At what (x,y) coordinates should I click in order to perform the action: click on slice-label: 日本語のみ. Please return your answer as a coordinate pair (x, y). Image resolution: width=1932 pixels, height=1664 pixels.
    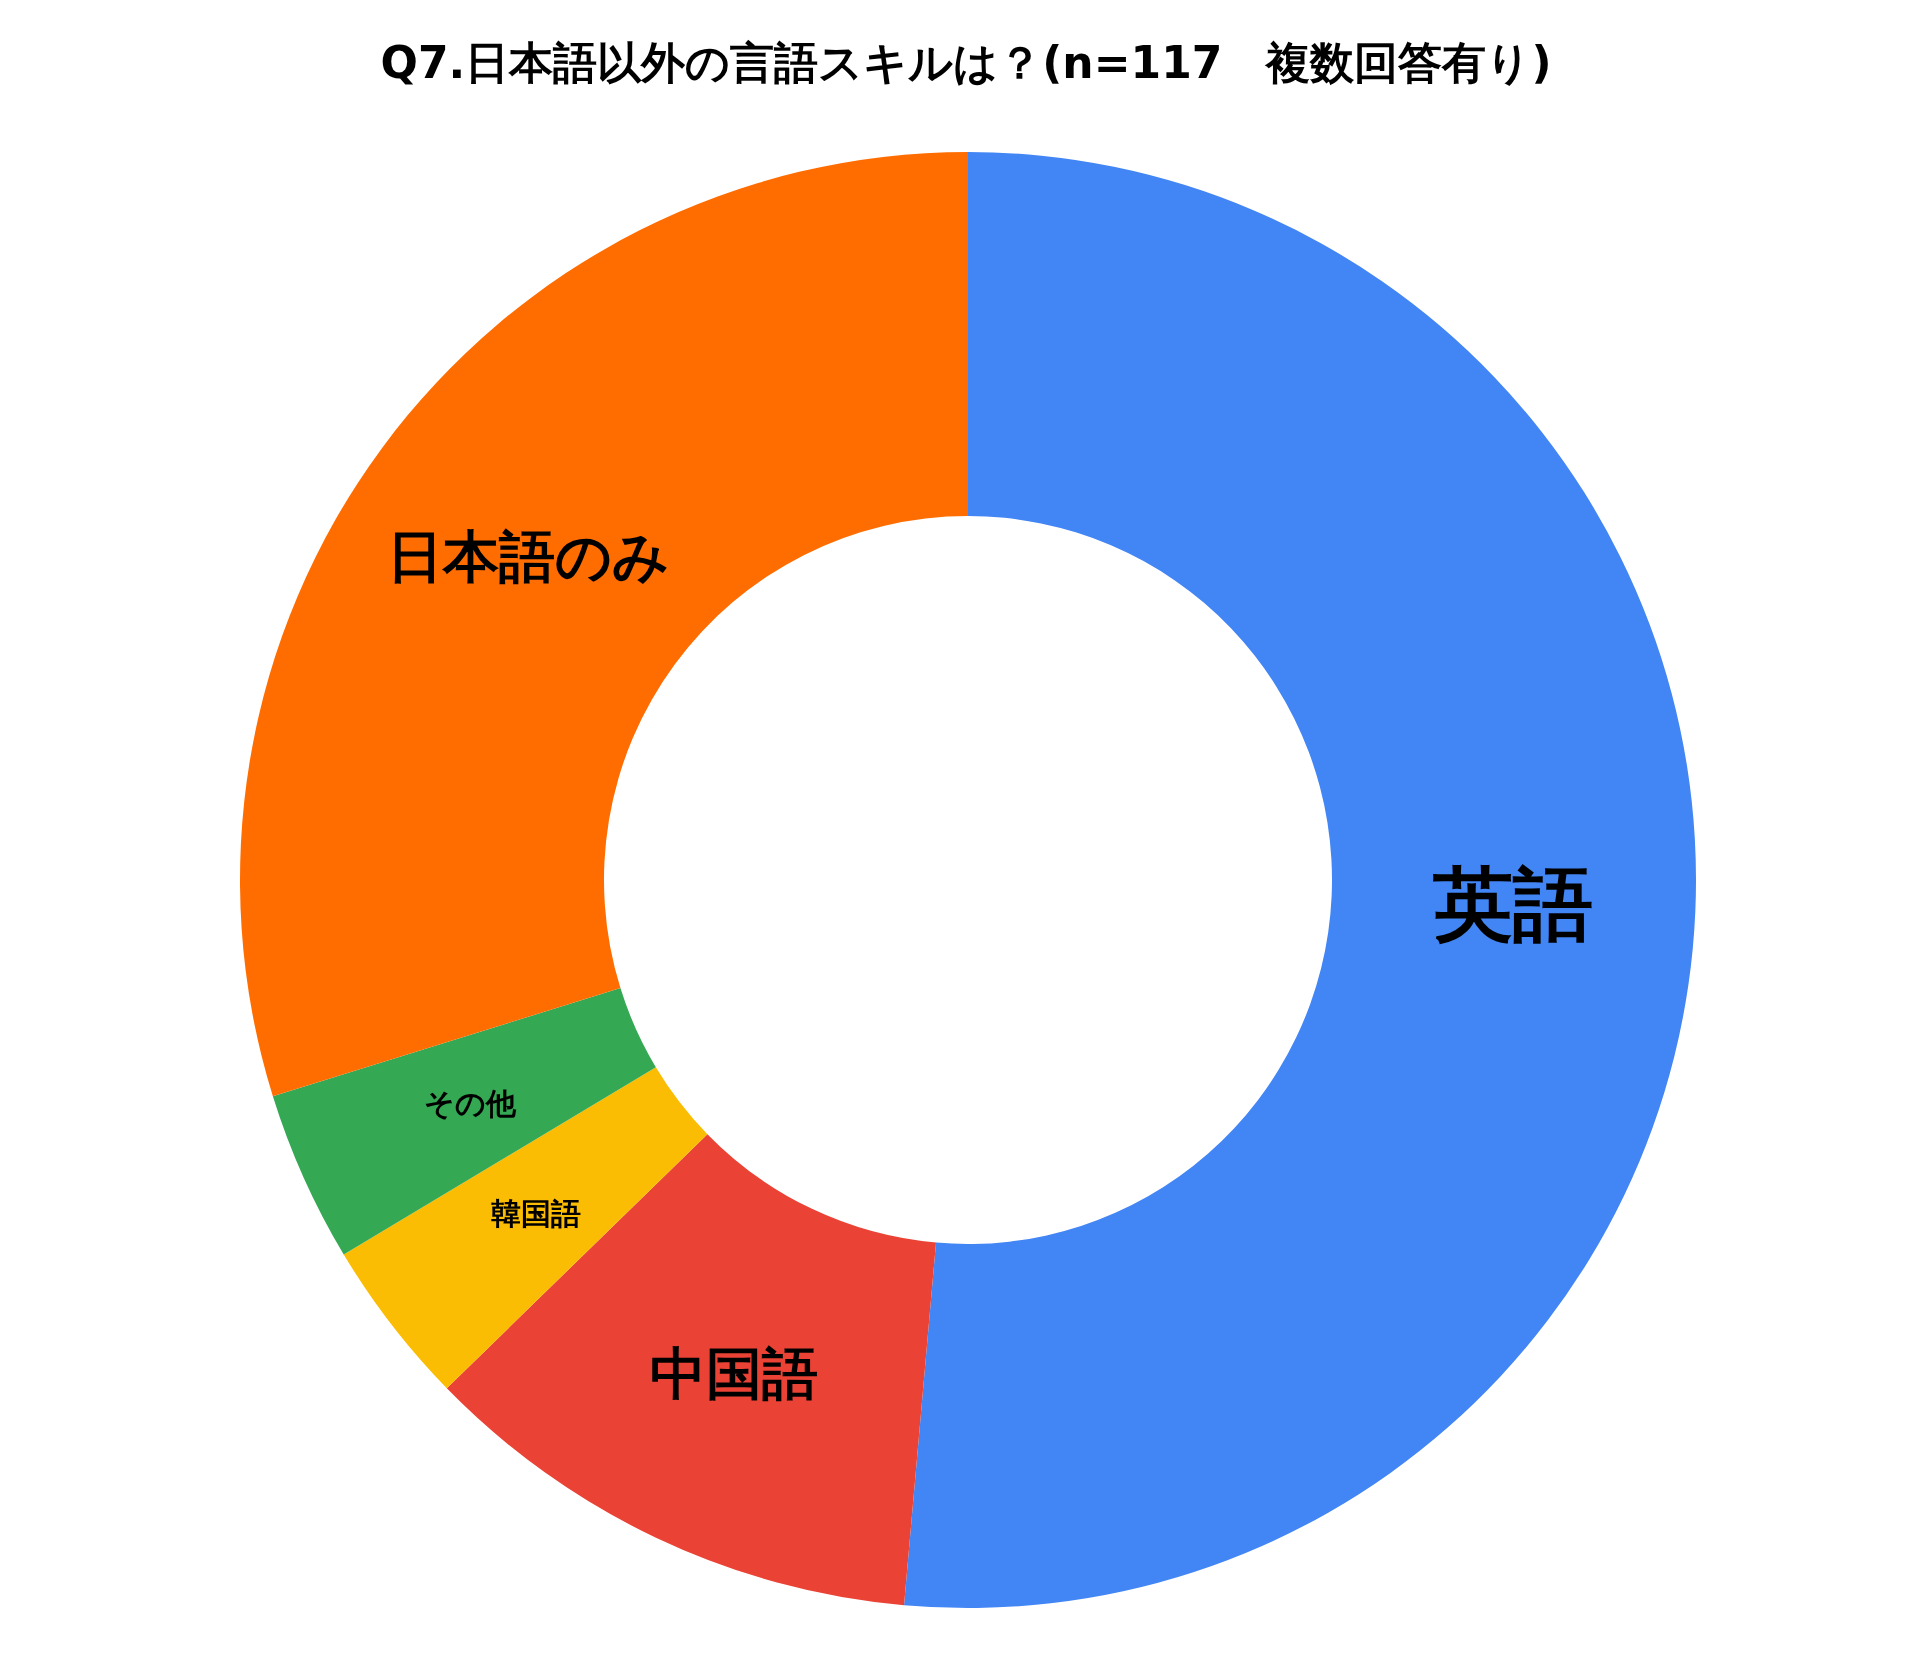
    Looking at the image, I should click on (528, 556).